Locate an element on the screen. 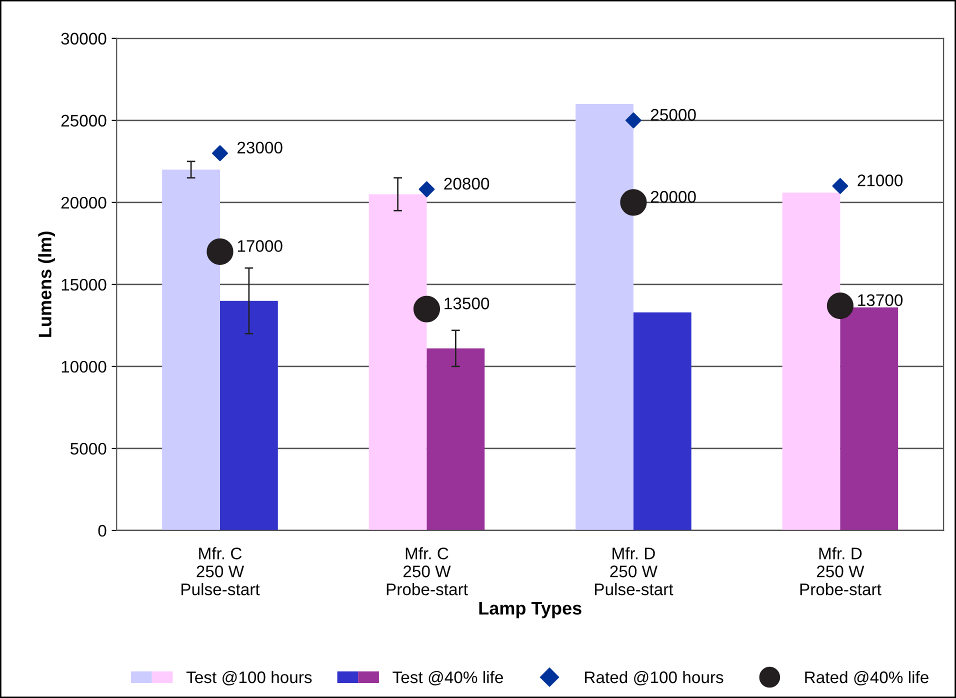  legend-label: Rated @100 hours is located at coordinates (654, 678).